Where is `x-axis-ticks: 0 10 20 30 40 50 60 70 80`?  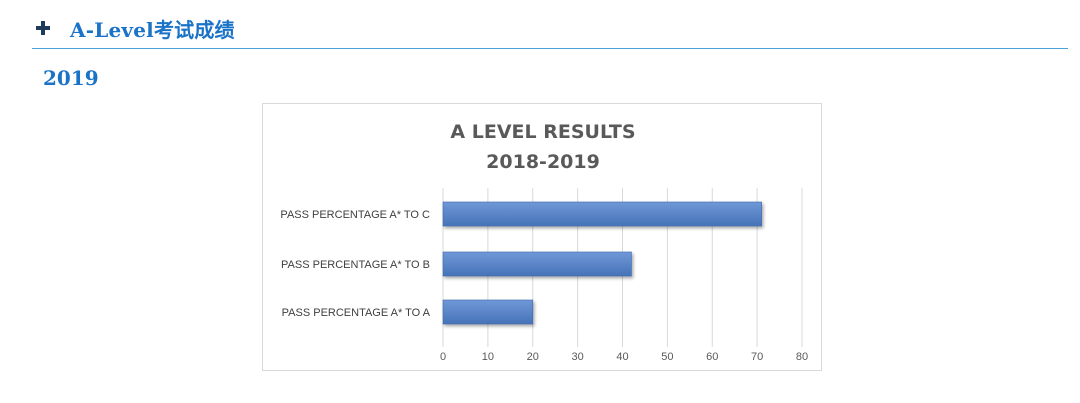 x-axis-ticks: 0 10 20 30 40 50 60 70 80 is located at coordinates (624, 357).